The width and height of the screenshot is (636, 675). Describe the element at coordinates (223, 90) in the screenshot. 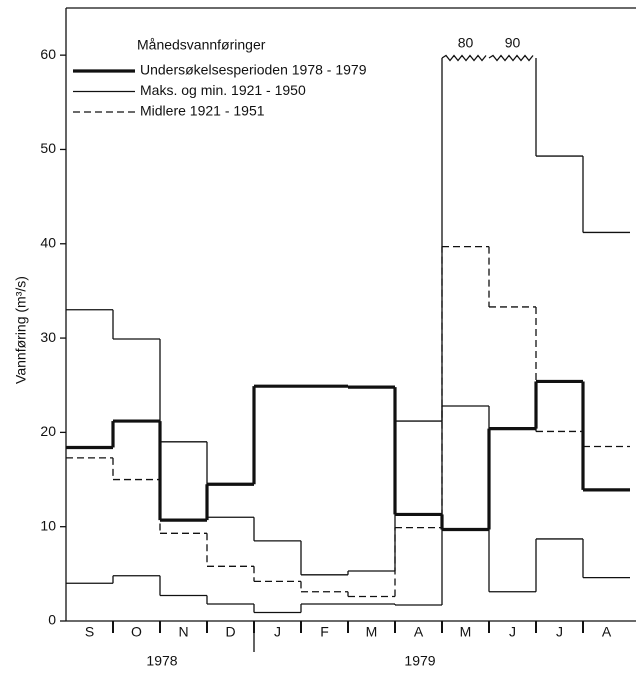

I see `legend-label: Maks. og min. 1921 - 1950` at that location.